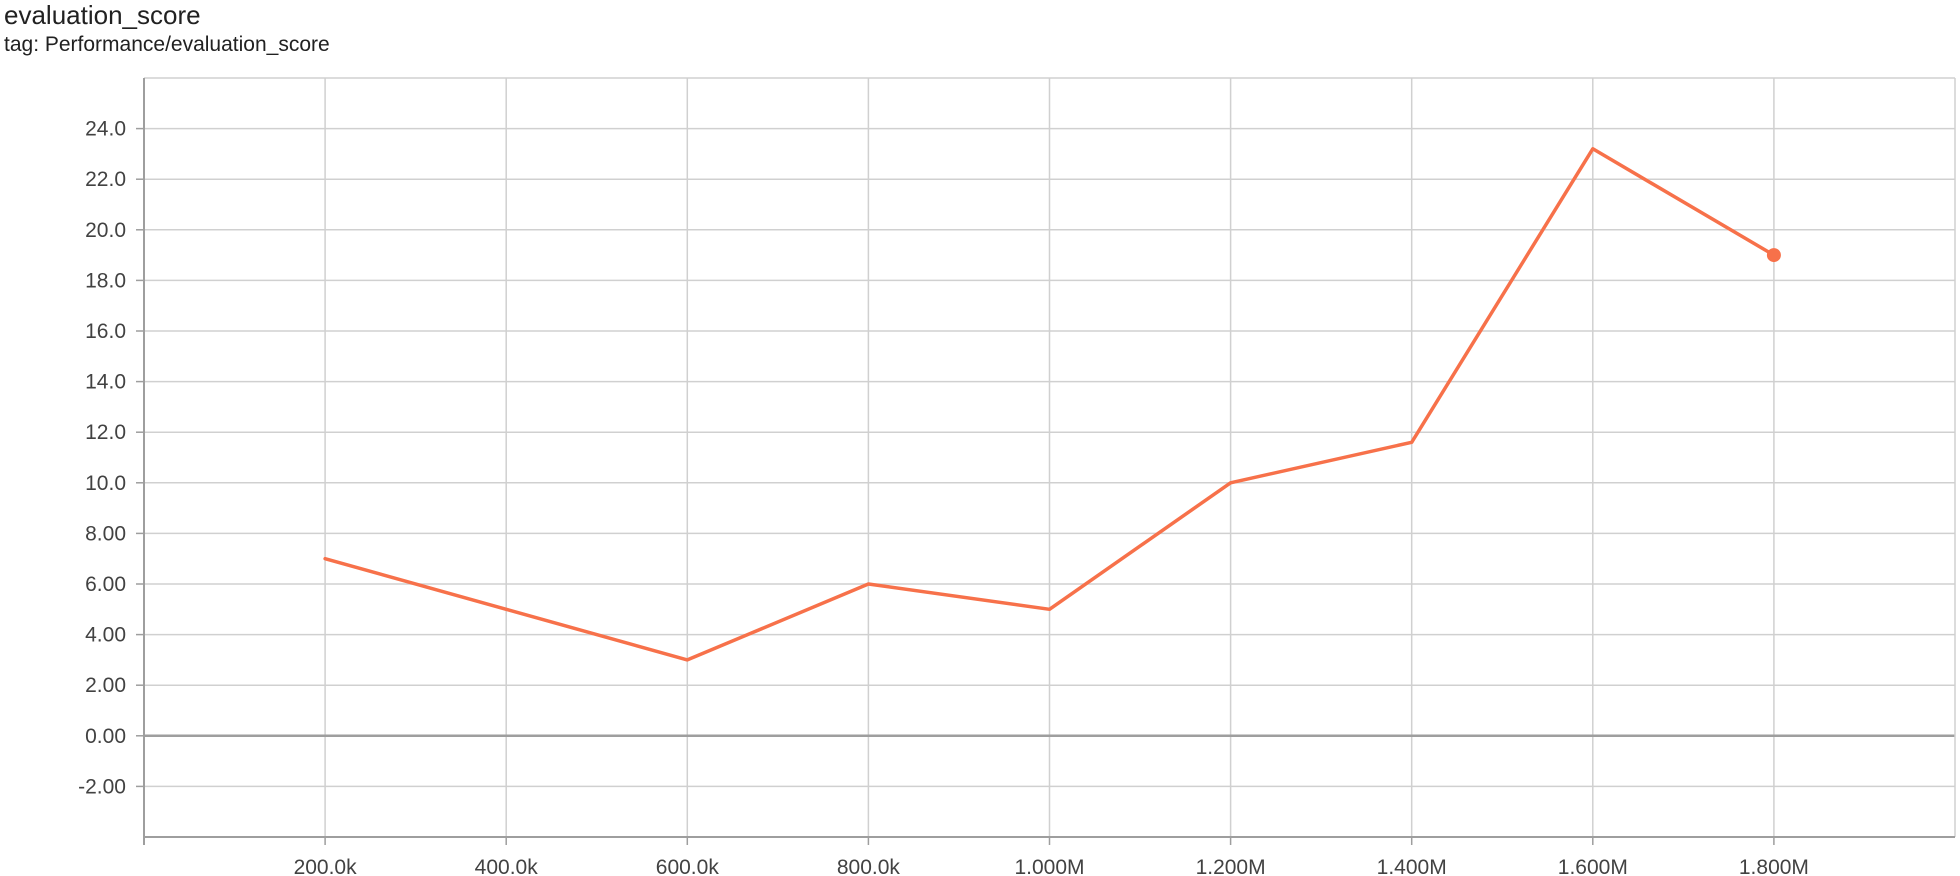 Image resolution: width=1960 pixels, height=876 pixels. Describe the element at coordinates (105, 635) in the screenshot. I see `y-tick-label-3: 4.00` at that location.